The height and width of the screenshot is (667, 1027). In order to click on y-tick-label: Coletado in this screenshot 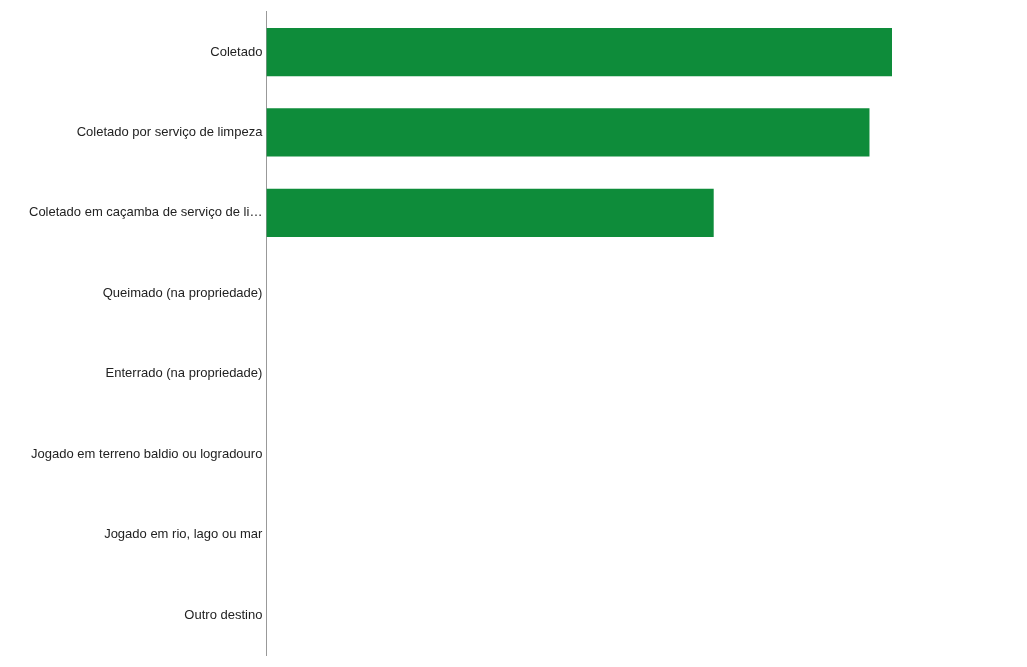, I will do `click(236, 51)`.